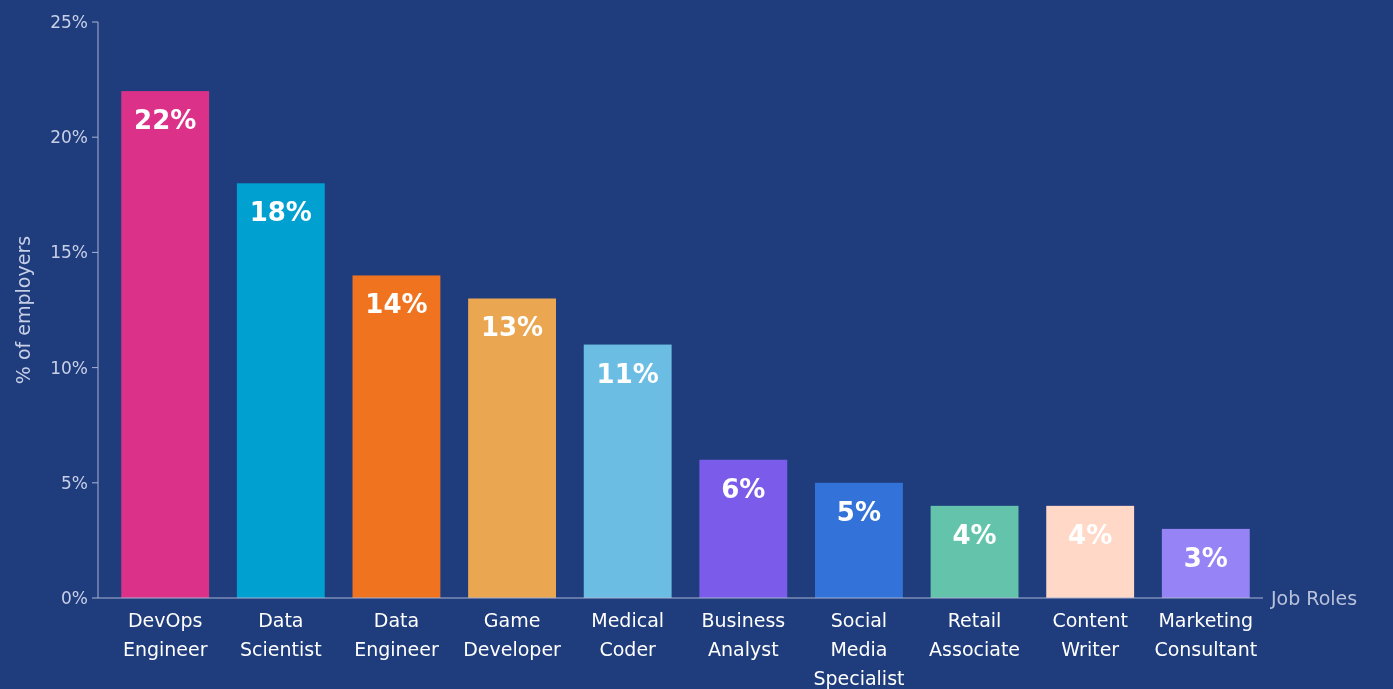 The height and width of the screenshot is (689, 1393). What do you see at coordinates (1314, 597) in the screenshot?
I see `x-axis-title: Job Roles` at bounding box center [1314, 597].